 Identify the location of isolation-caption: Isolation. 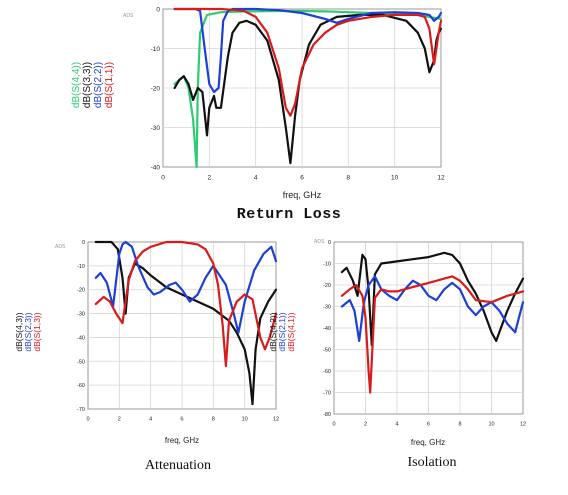
(432, 462).